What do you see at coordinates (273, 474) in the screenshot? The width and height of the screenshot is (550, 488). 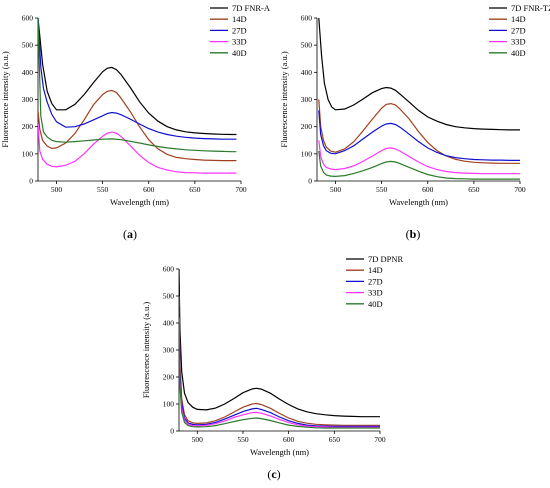 I see `panel-label: (c)` at bounding box center [273, 474].